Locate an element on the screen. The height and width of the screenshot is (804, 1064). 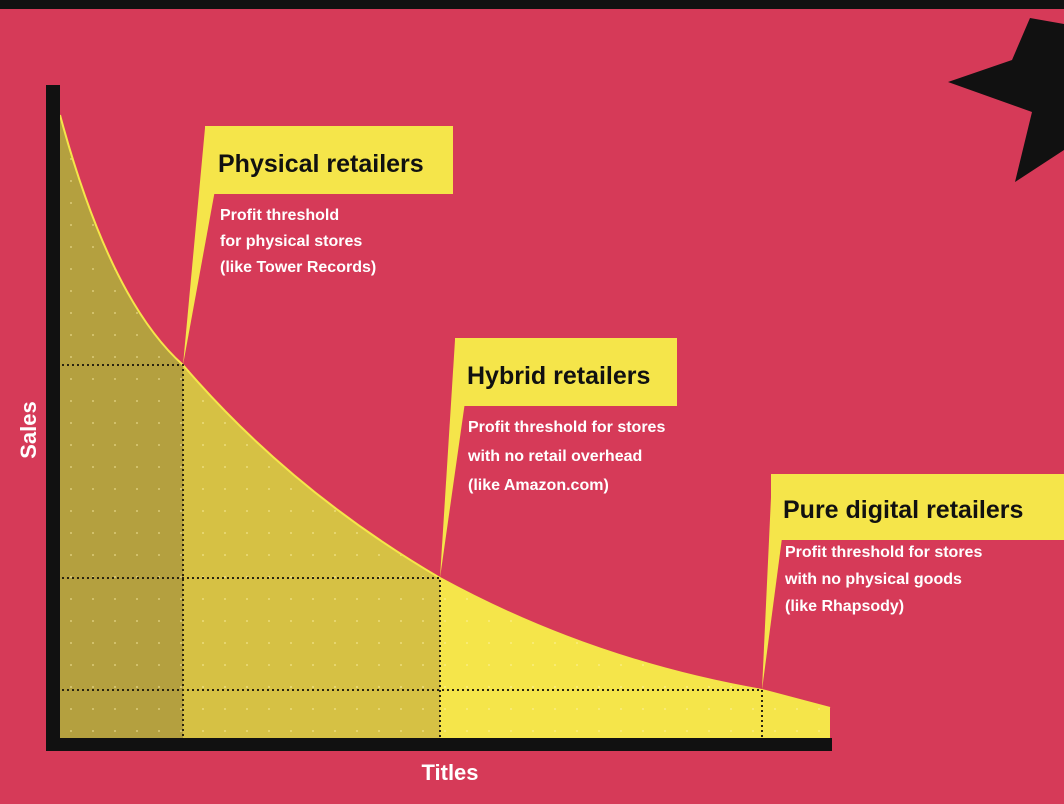
x-axis is located at coordinates (439, 744).